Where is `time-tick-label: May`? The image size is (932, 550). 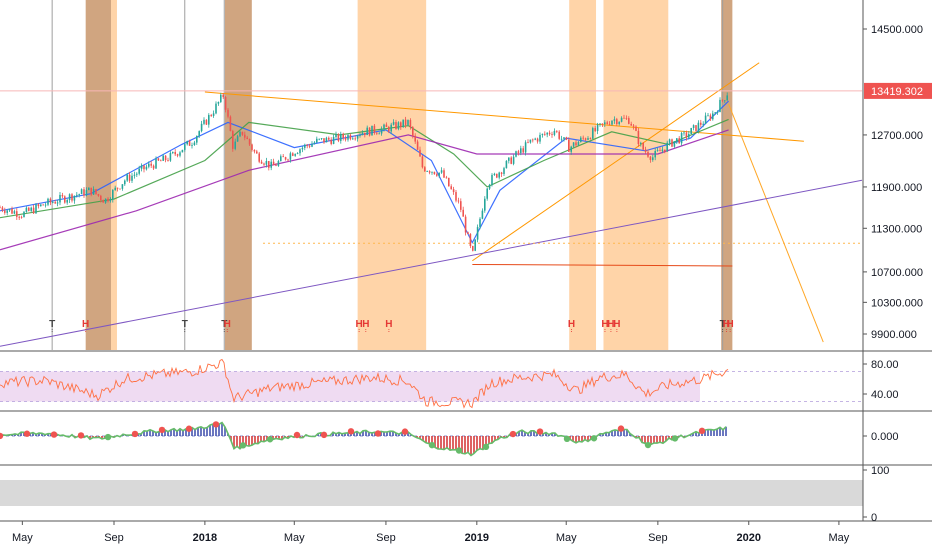 time-tick-label: May is located at coordinates (566, 538).